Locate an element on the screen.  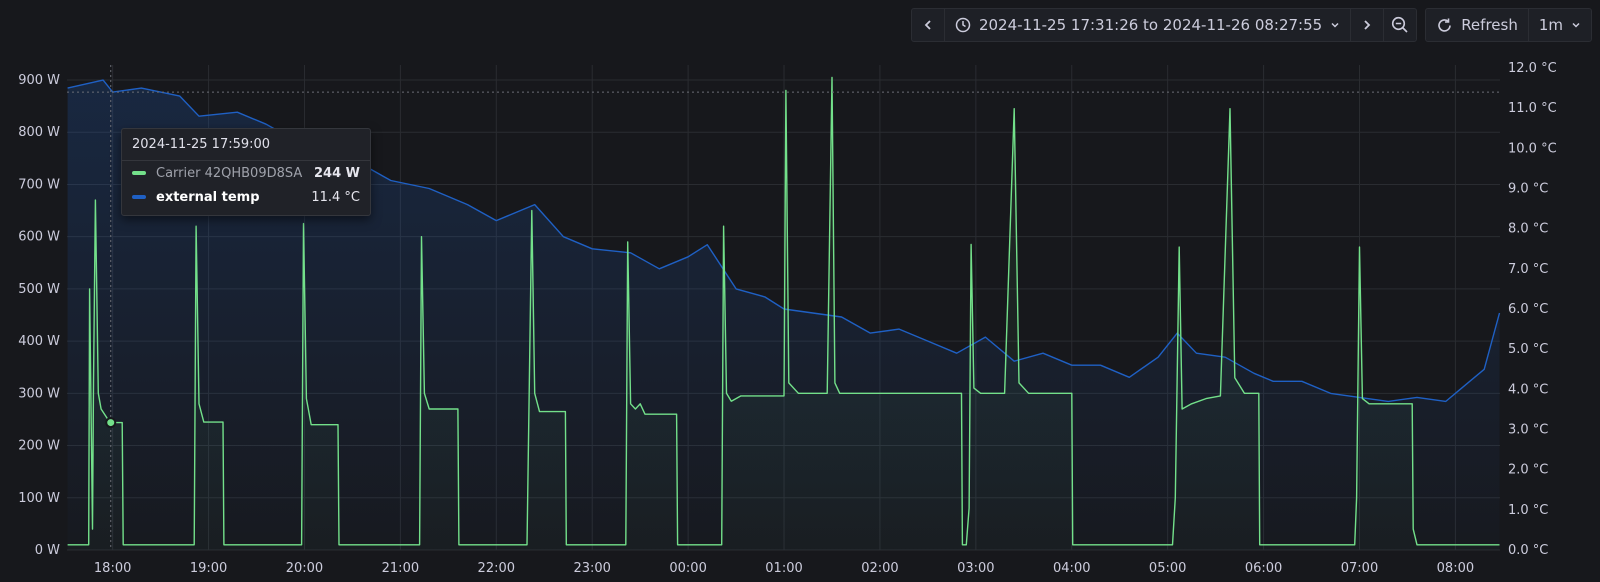
x-tick-label: 20:00 is located at coordinates (304, 568).